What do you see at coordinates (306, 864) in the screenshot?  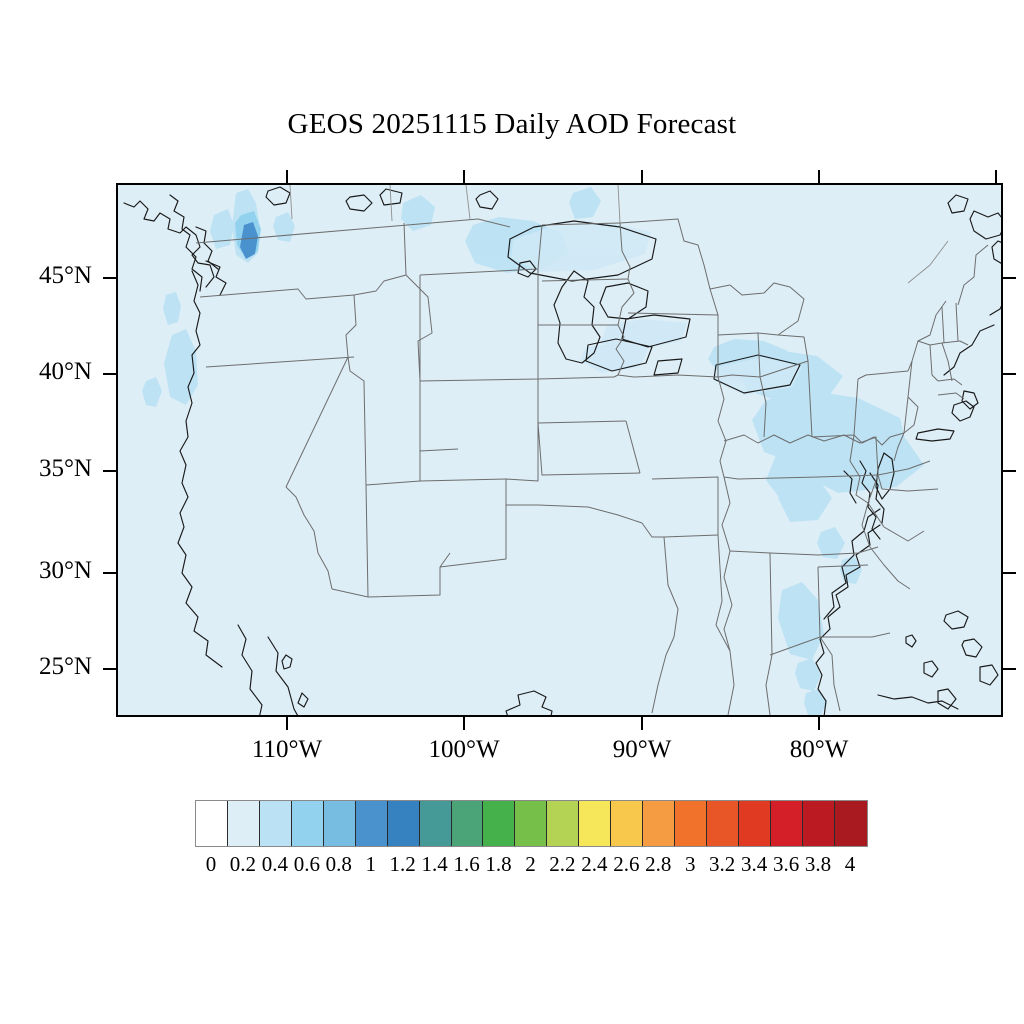 I see `colorbar-tick-label: 0.6` at bounding box center [306, 864].